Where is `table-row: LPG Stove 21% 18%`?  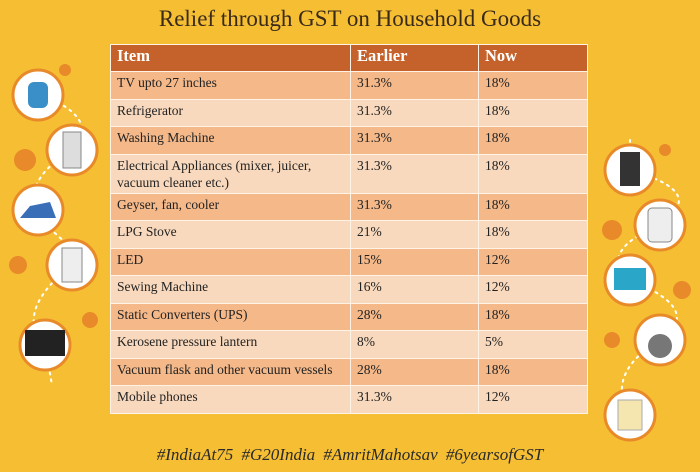
table-row: LPG Stove 21% 18% is located at coordinates (349, 234).